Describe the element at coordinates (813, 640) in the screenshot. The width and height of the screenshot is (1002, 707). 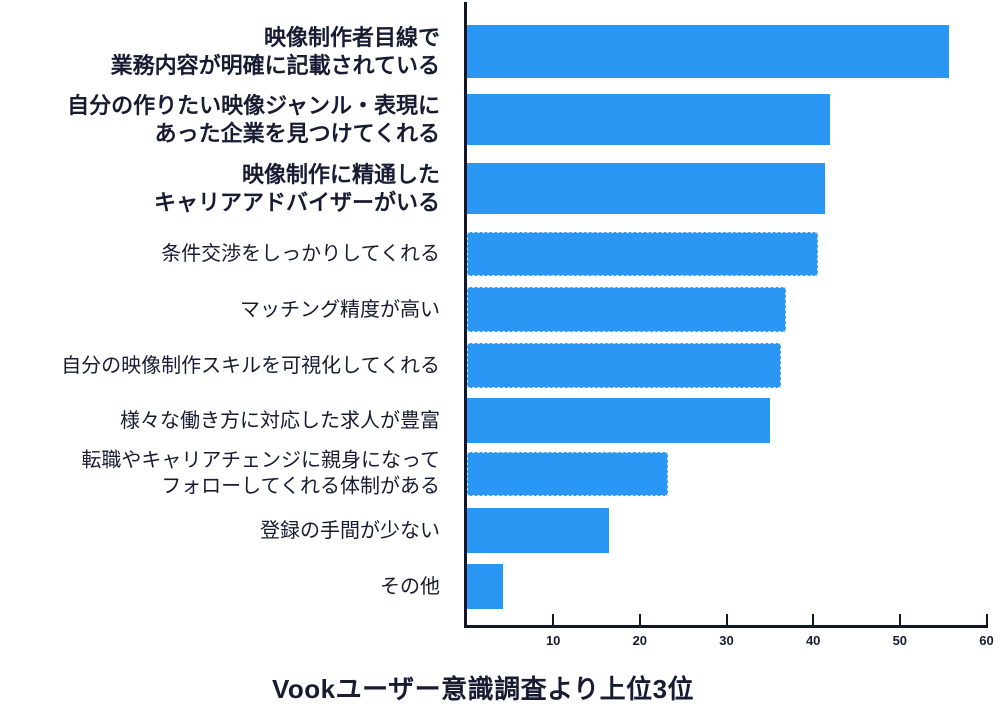
I see `x-tick-label-40: 40` at that location.